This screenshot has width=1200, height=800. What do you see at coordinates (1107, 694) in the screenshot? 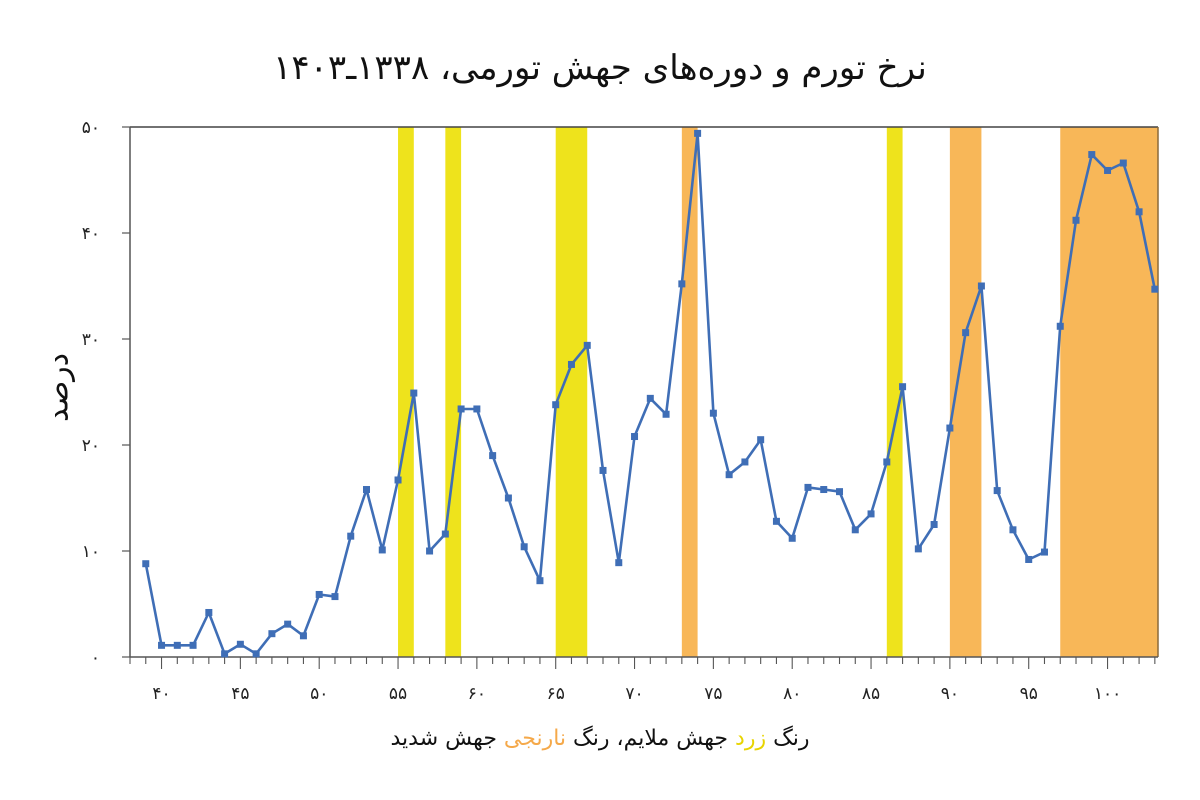
I see `x-tick-label: ۱۰۰` at bounding box center [1107, 694].